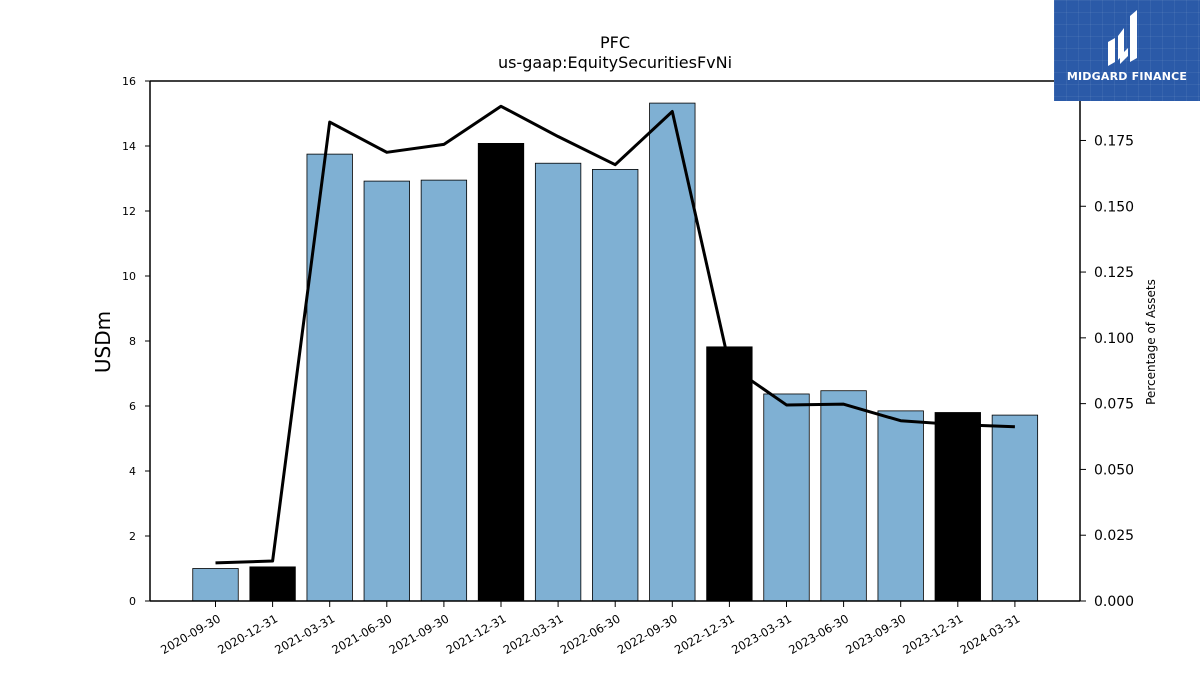 This screenshot has height=675, width=1200. What do you see at coordinates (533, 634) in the screenshot?
I see `x-tick-label: 2022-03-31` at bounding box center [533, 634].